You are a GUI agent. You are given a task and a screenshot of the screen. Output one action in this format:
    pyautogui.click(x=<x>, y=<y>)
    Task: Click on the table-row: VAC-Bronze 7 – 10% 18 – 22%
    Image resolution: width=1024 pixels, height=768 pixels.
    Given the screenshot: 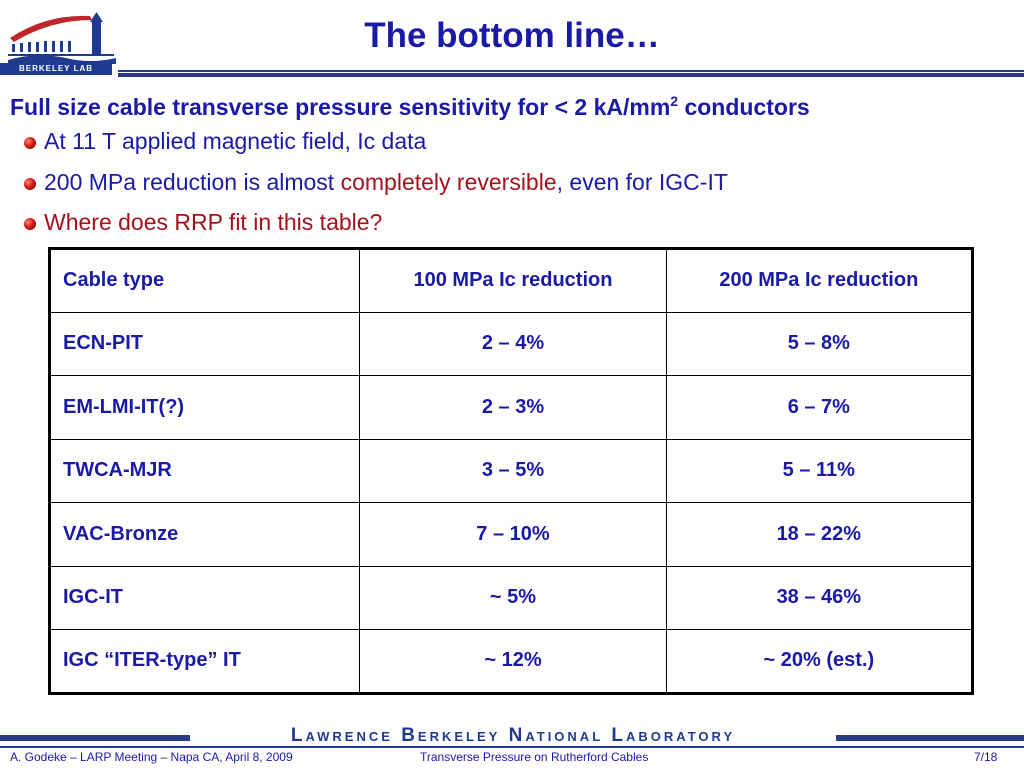 What is the action you would take?
    pyautogui.click(x=511, y=534)
    